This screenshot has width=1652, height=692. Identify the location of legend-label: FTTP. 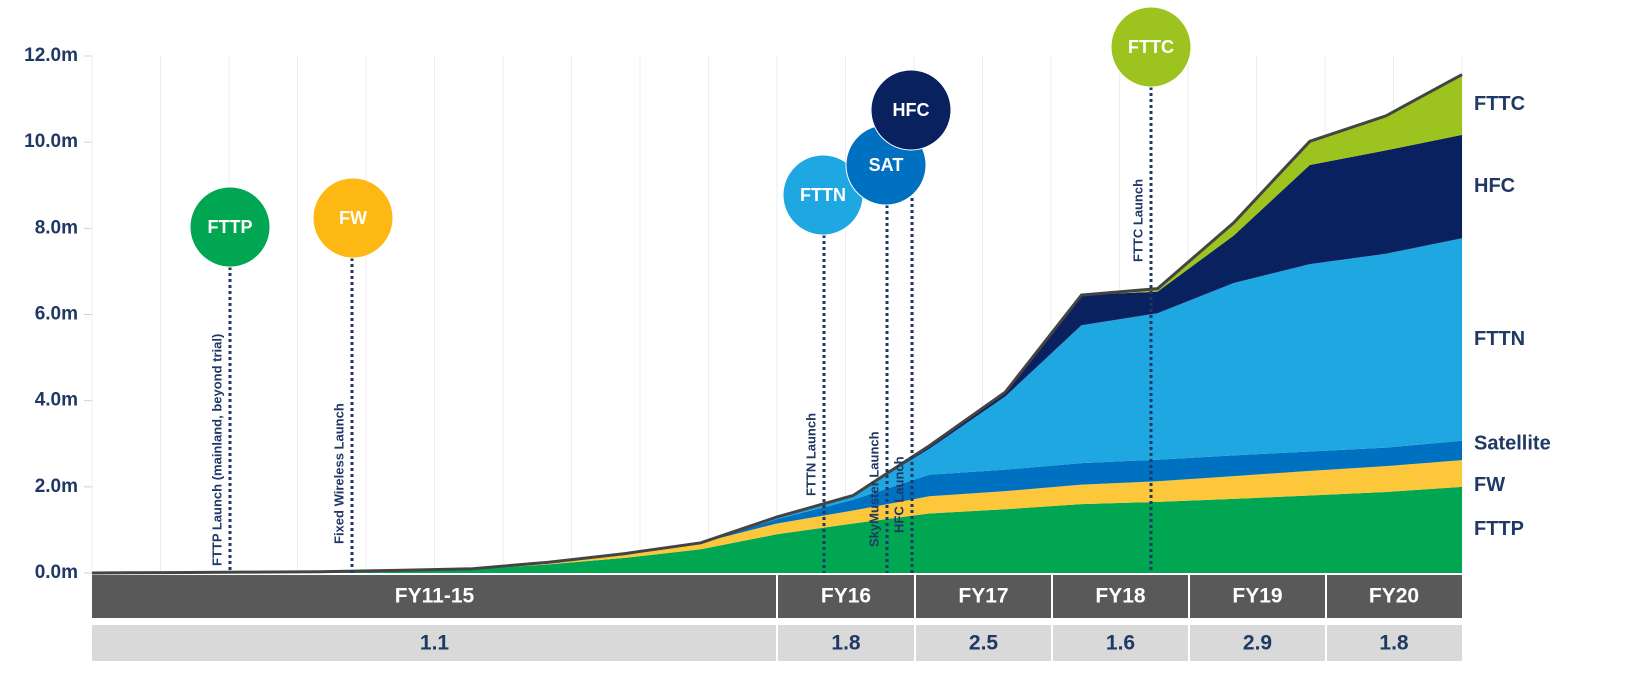
(1499, 529).